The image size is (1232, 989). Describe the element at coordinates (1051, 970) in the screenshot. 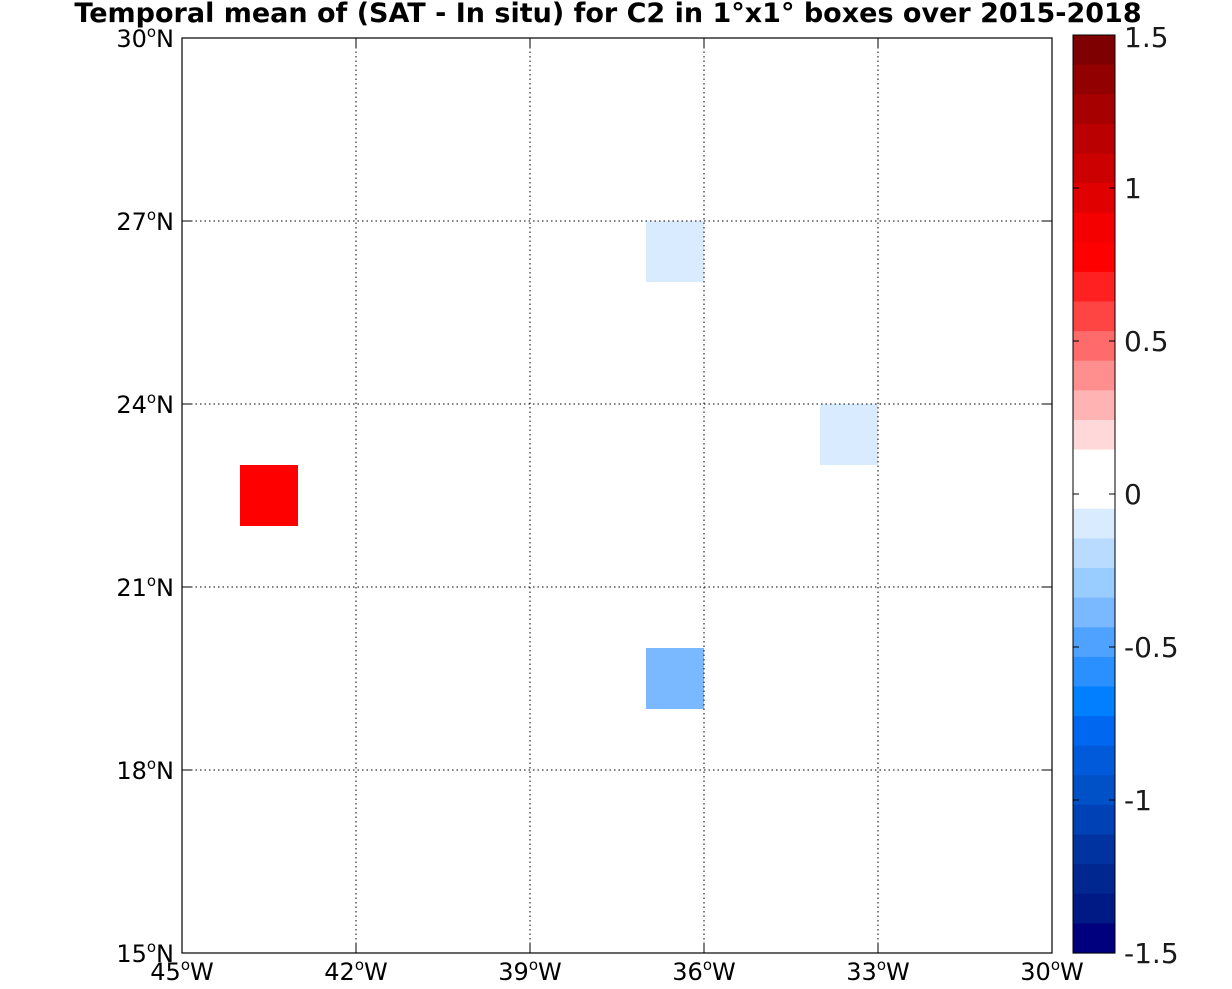

I see `x-tick-label: 30oW` at that location.